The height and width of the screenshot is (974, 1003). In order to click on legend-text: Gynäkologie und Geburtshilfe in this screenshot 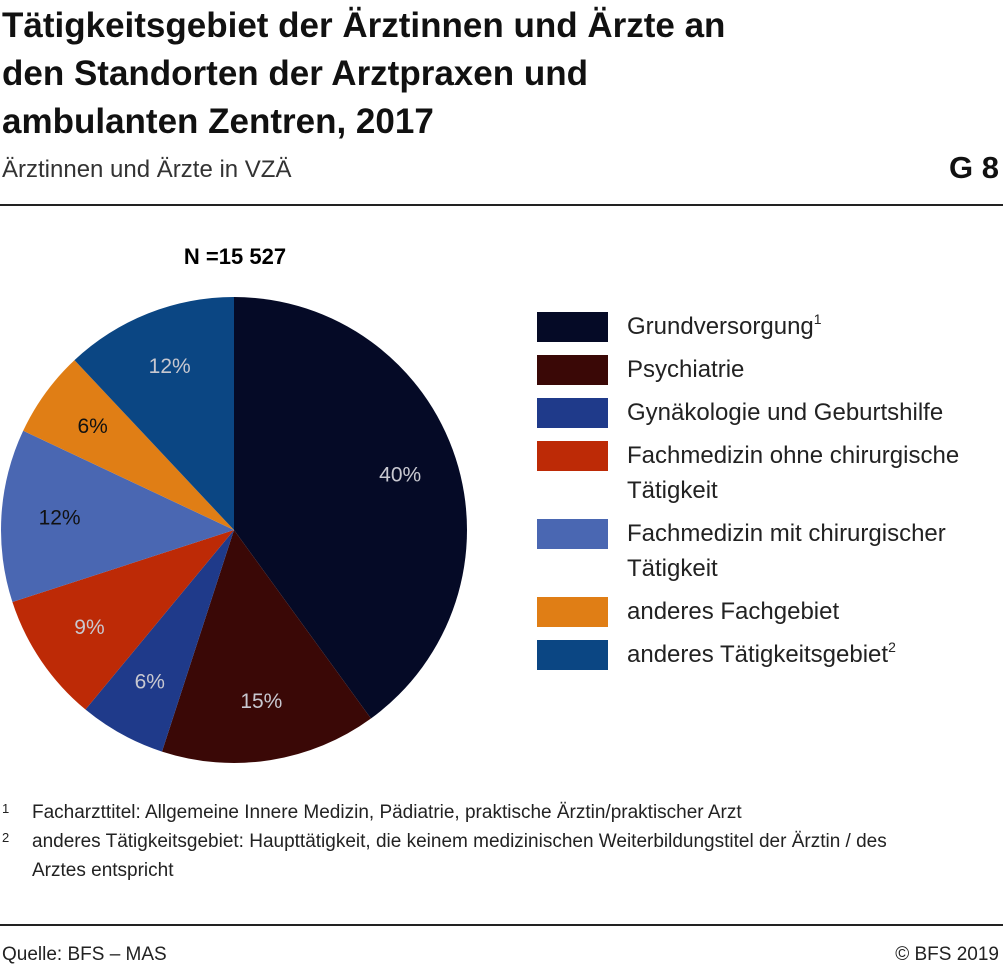, I will do `click(785, 412)`.